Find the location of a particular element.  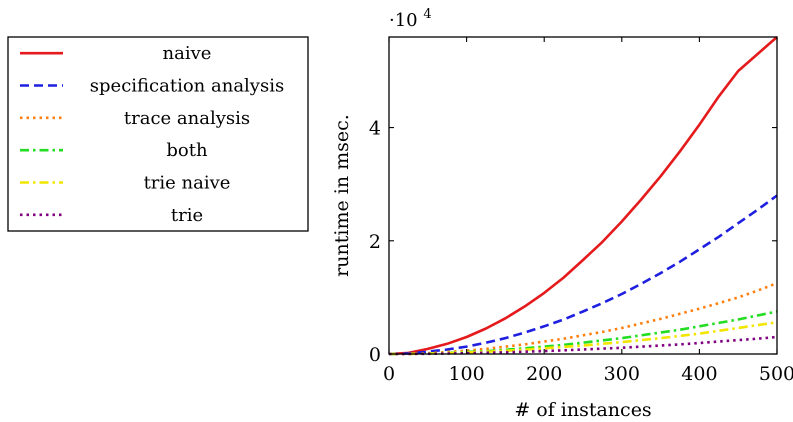

x-tick-label: 200 is located at coordinates (544, 374).